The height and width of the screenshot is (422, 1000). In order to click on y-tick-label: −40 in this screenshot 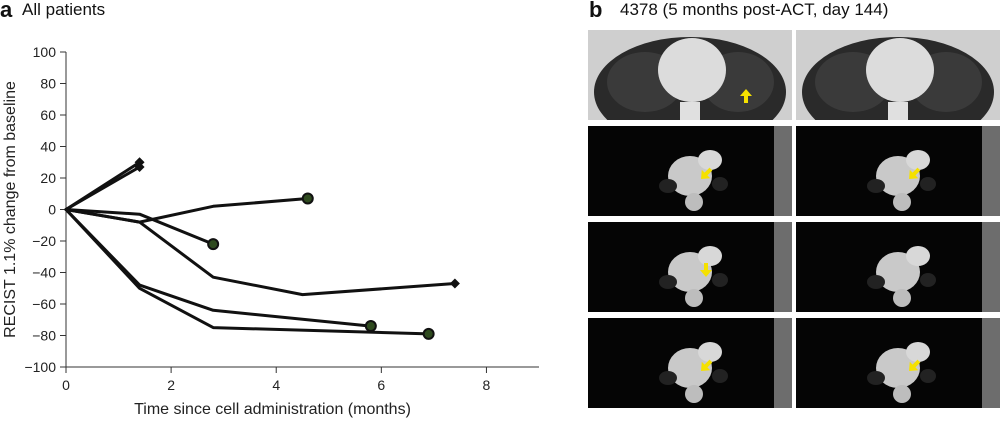, I will do `click(44, 273)`.